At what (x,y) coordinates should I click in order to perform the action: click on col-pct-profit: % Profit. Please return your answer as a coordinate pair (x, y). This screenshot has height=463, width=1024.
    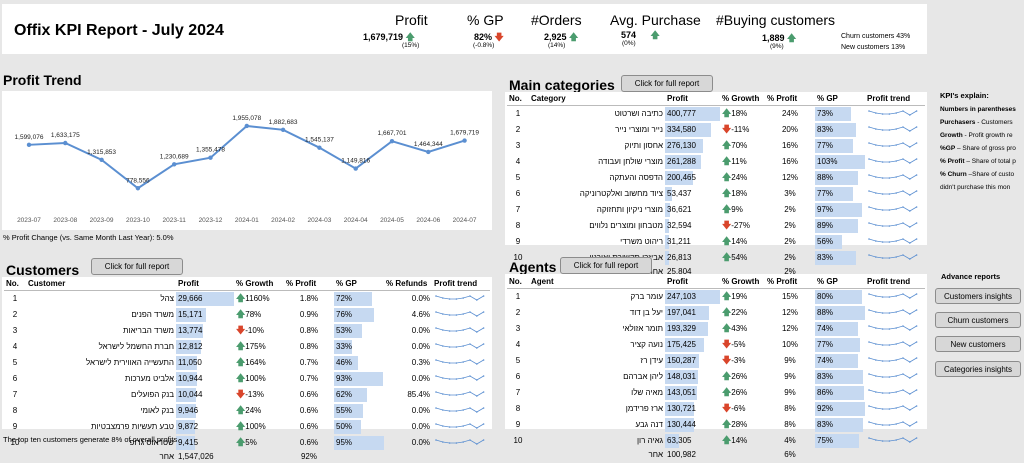
    Looking at the image, I should click on (309, 284).